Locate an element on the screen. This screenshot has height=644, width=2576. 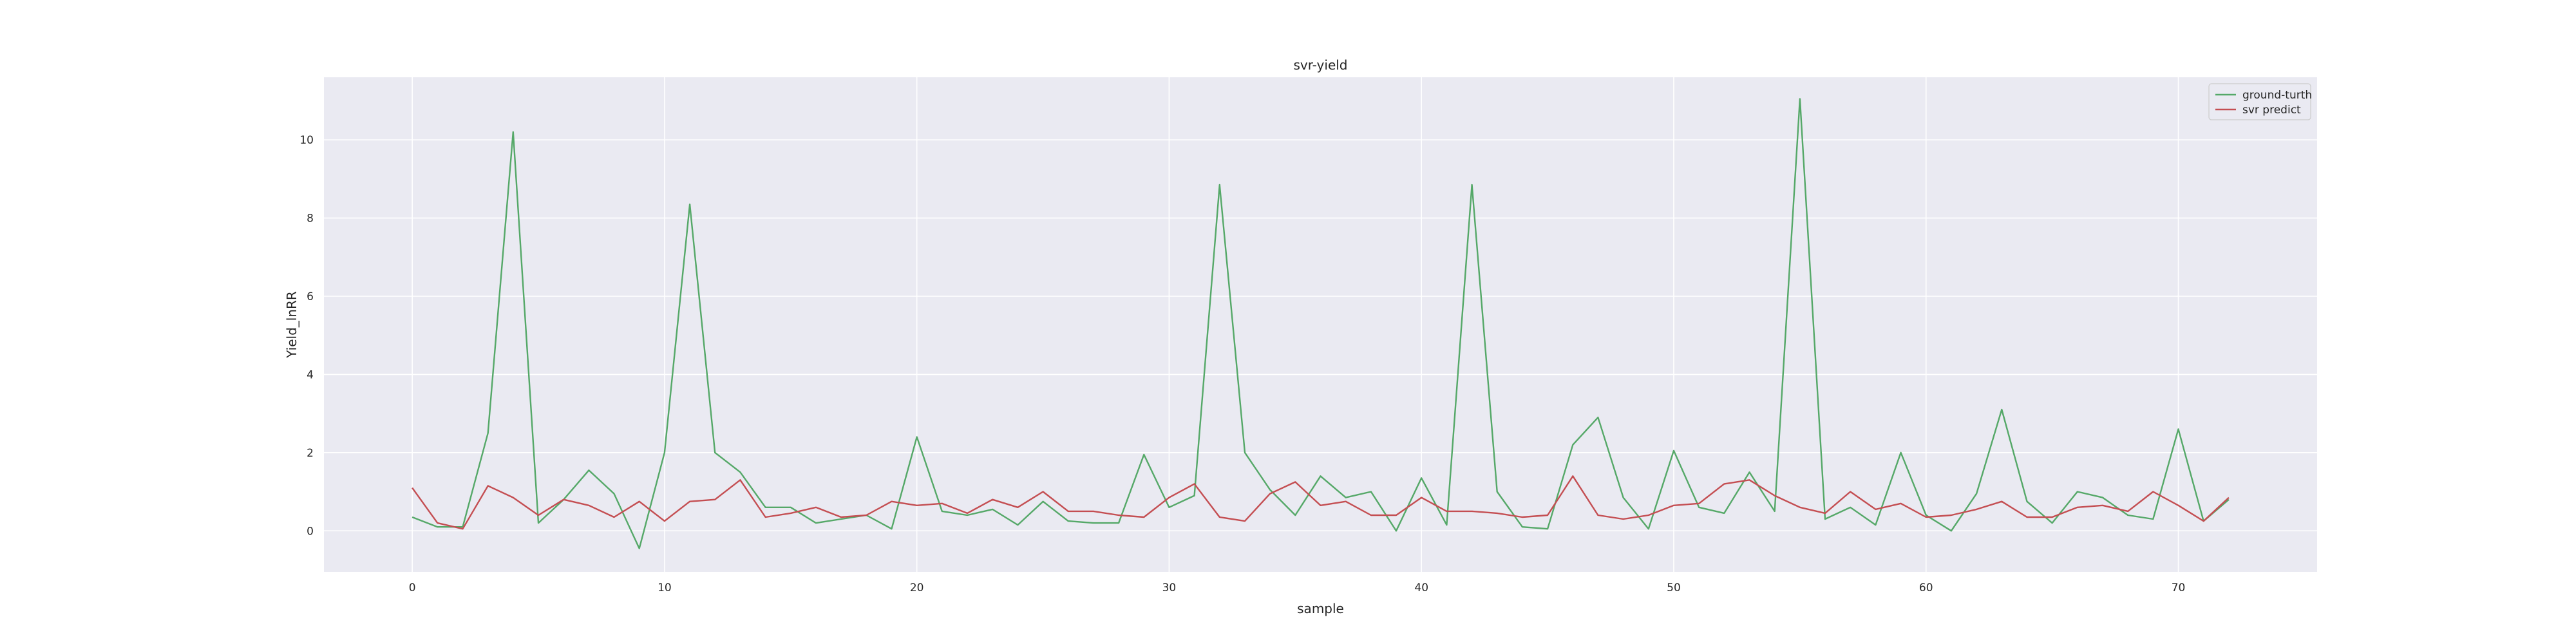
legend-box is located at coordinates (2260, 101).